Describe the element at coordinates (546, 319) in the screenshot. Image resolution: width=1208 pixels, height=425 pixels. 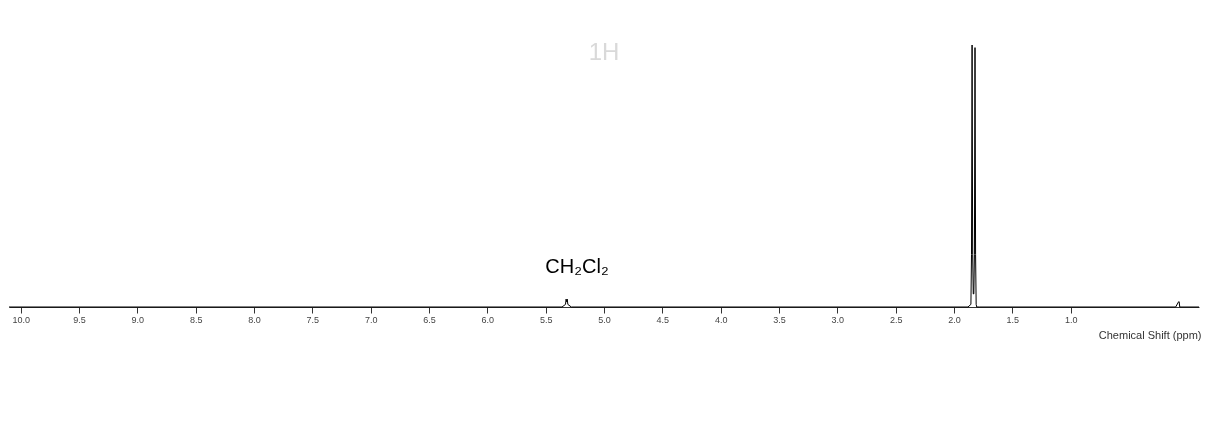
I see `x-tick-label: 5.5` at that location.